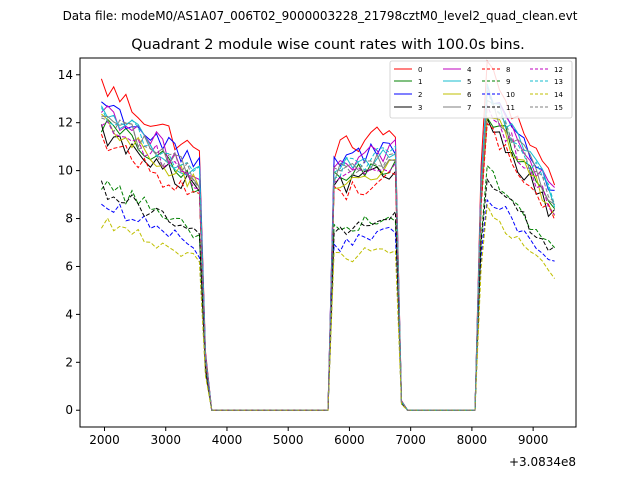 Image resolution: width=640 pixels, height=480 pixels. What do you see at coordinates (558, 70) in the screenshot?
I see `legend-label-12: 12` at bounding box center [558, 70].